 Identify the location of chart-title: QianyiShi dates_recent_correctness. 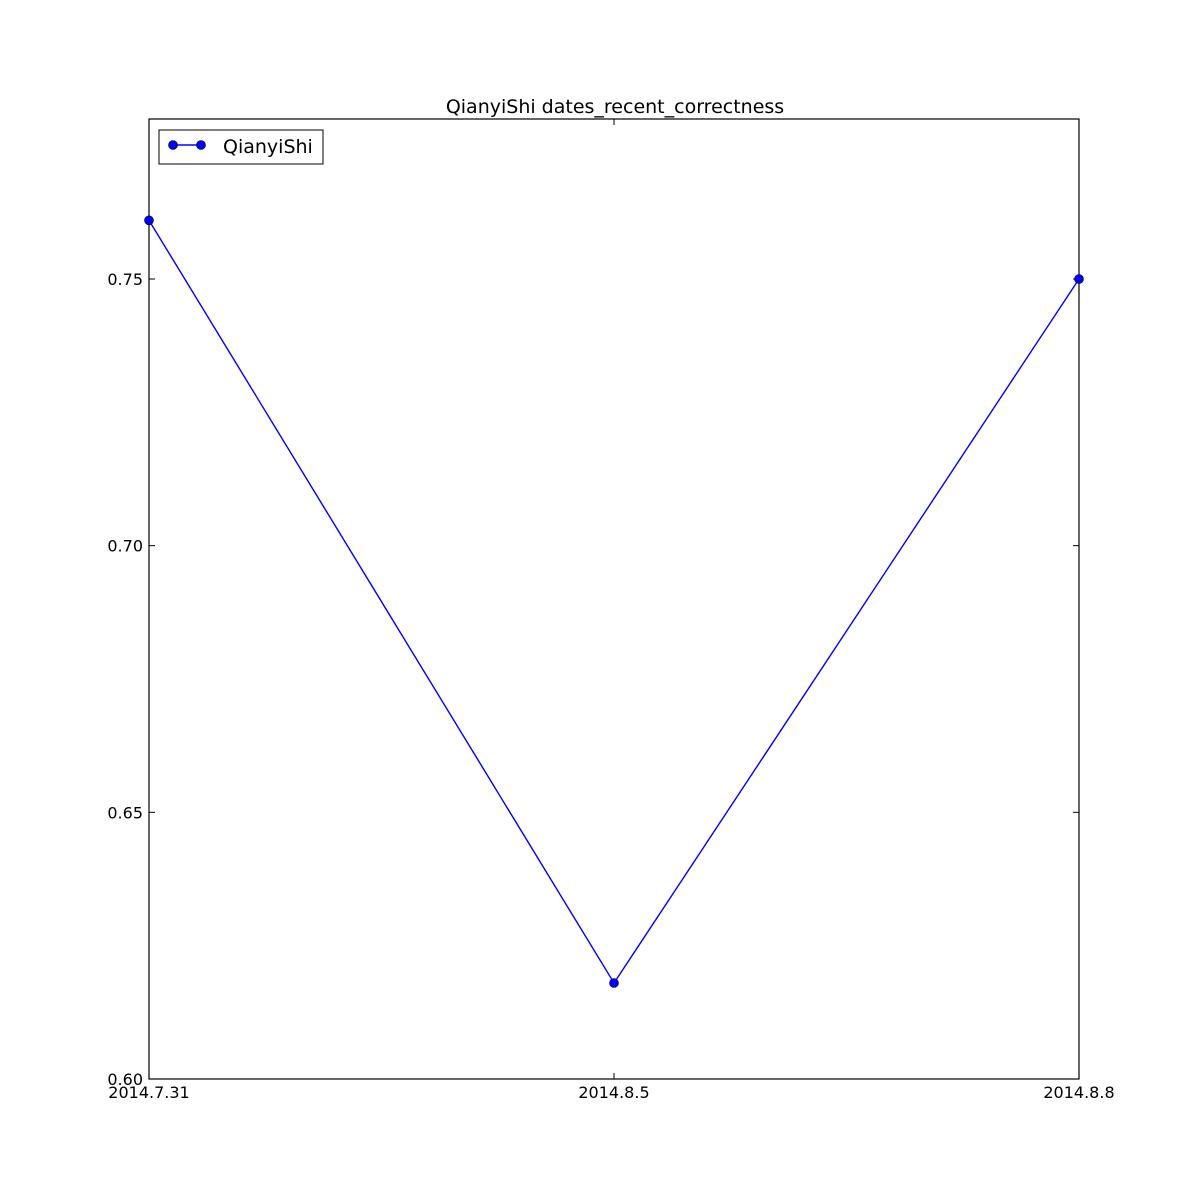
(615, 107).